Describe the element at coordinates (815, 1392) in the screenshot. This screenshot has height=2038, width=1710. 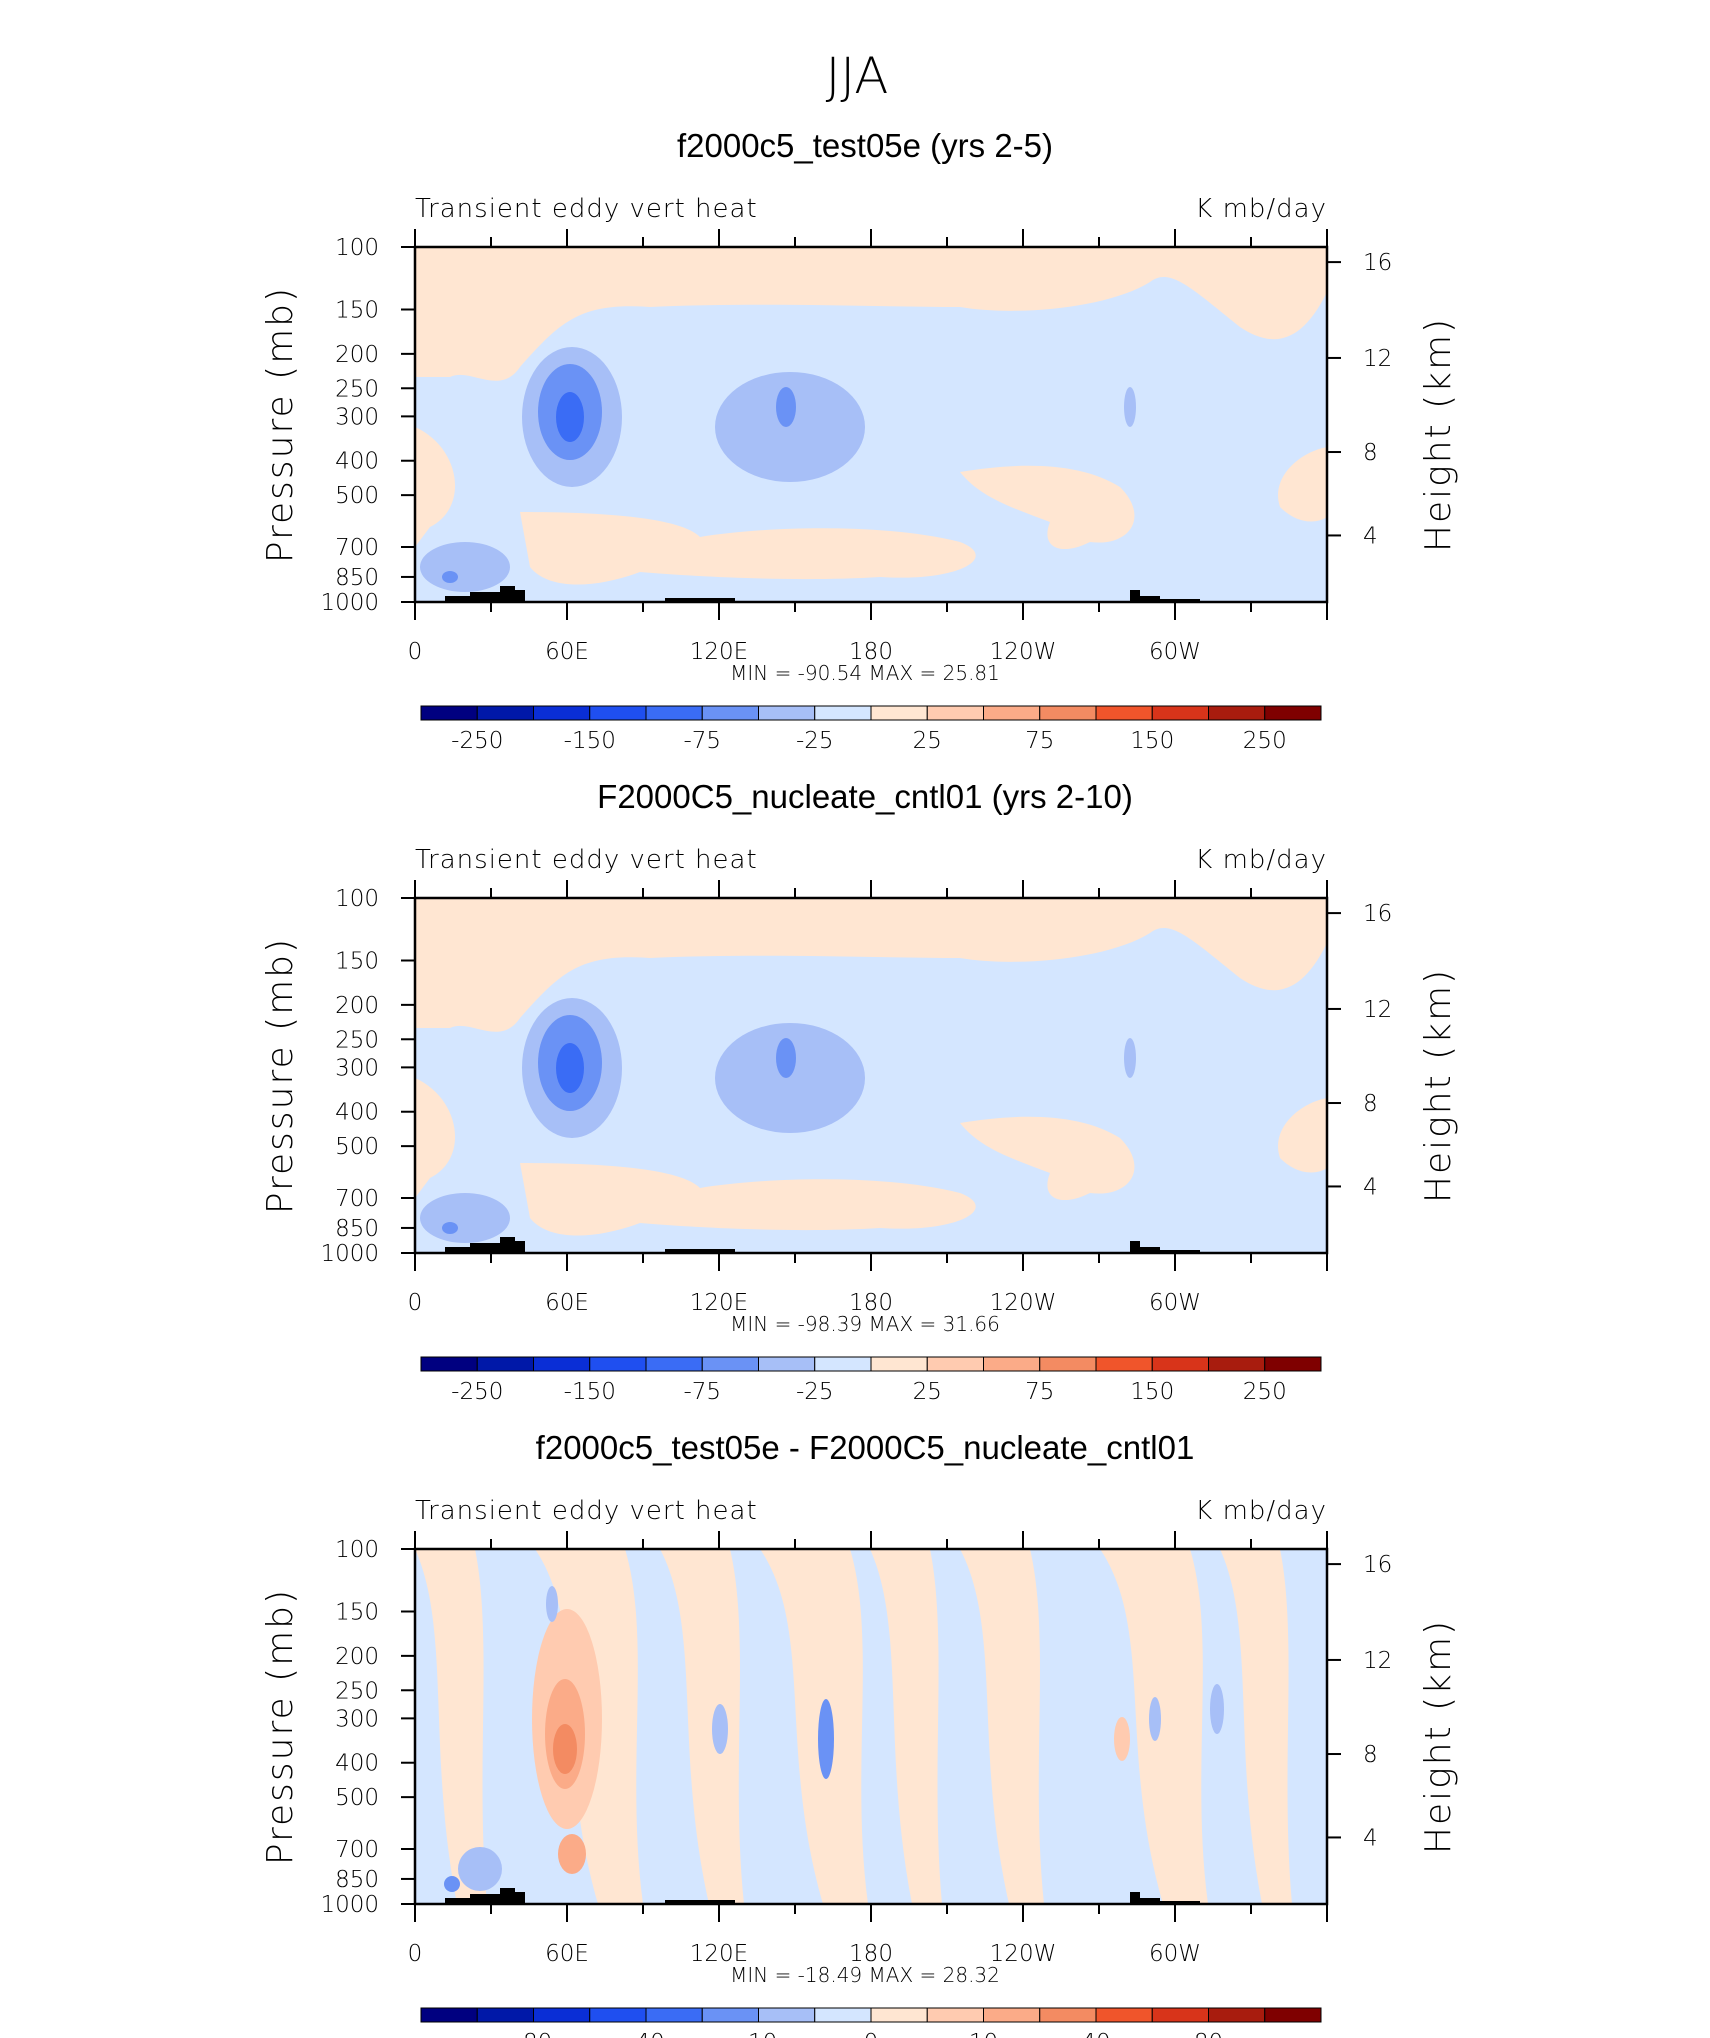
I see `colorbar-label: -25` at that location.